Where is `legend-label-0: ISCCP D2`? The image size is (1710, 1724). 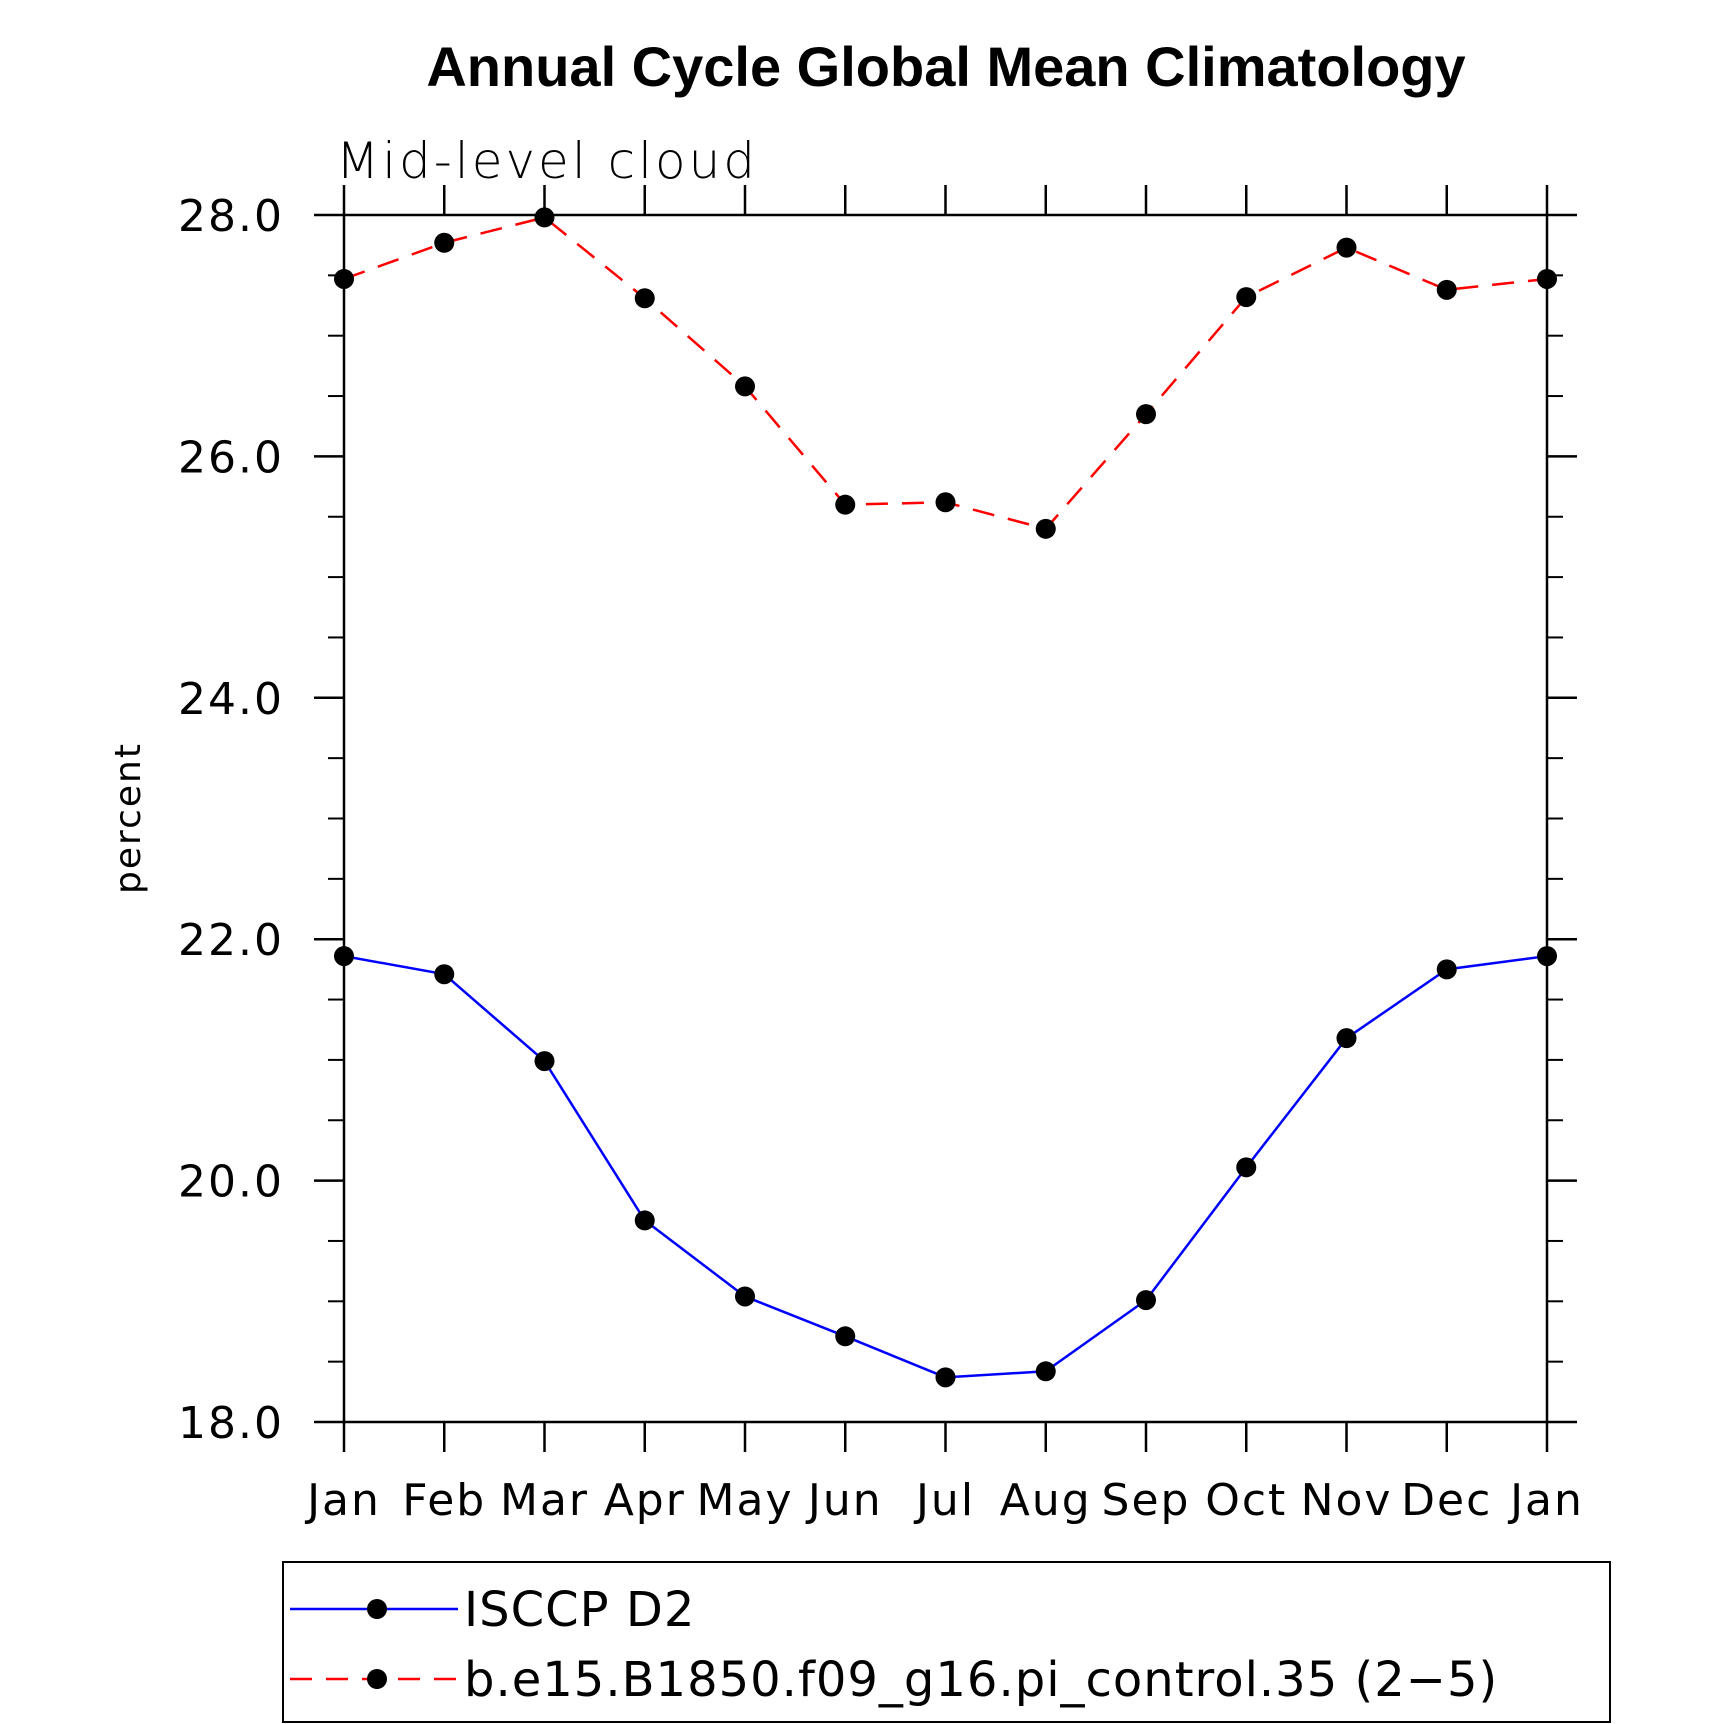 legend-label-0: ISCCP D2 is located at coordinates (579, 1610).